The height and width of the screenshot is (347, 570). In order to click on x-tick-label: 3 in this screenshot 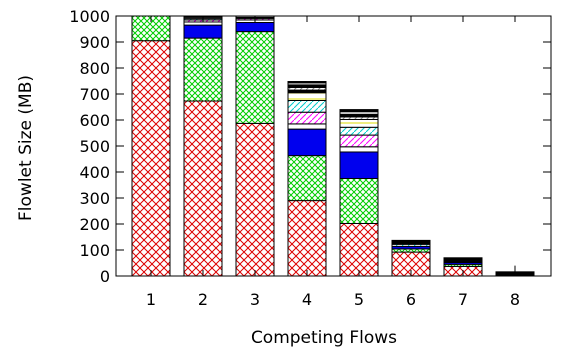, I will do `click(255, 299)`.